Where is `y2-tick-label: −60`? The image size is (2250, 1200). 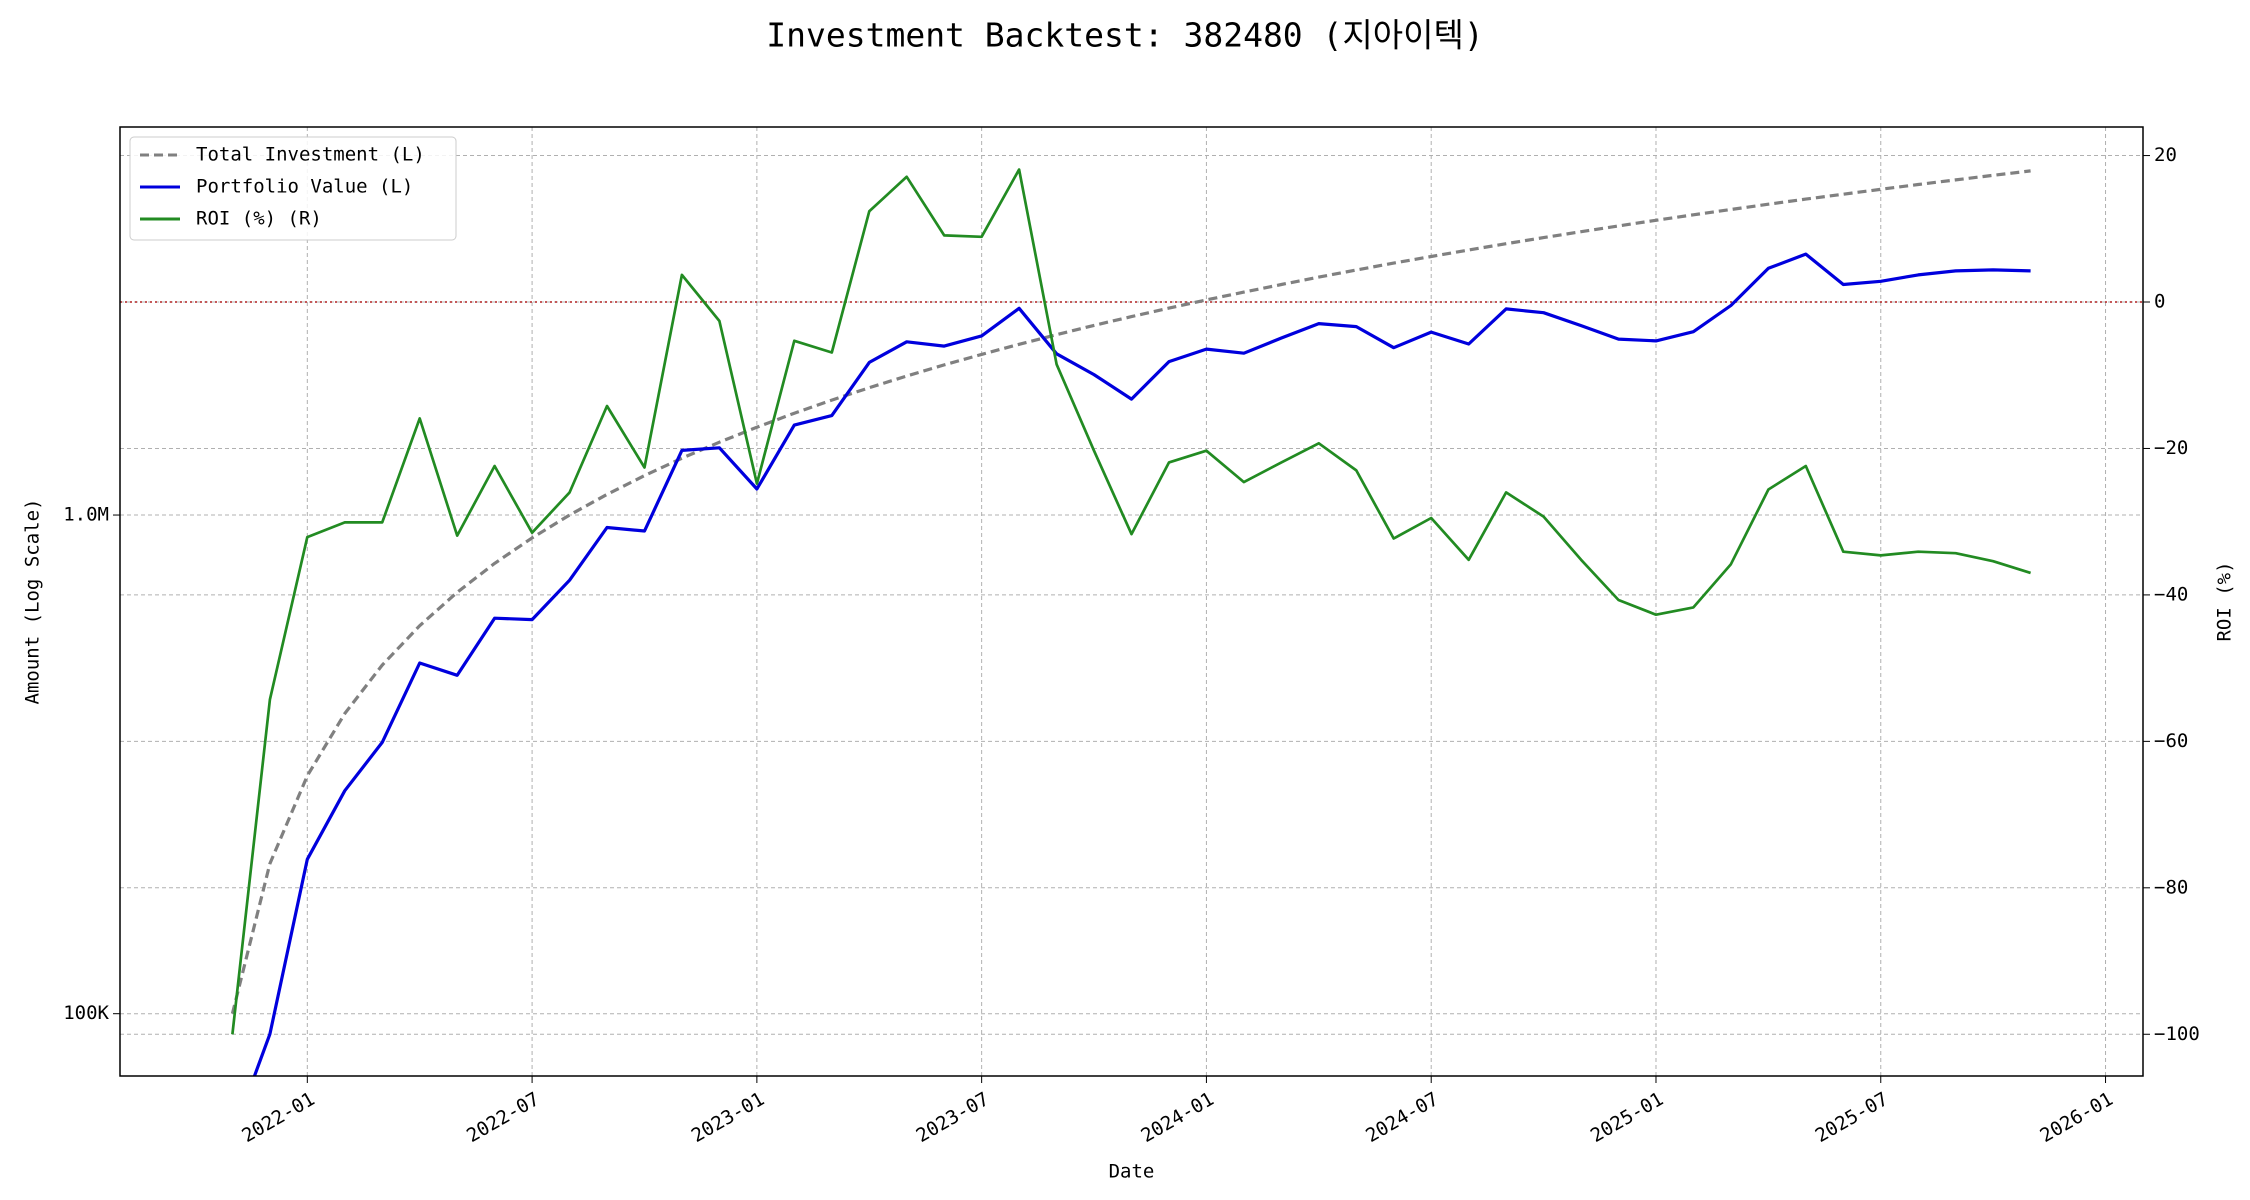 y2-tick-label: −60 is located at coordinates (2171, 741).